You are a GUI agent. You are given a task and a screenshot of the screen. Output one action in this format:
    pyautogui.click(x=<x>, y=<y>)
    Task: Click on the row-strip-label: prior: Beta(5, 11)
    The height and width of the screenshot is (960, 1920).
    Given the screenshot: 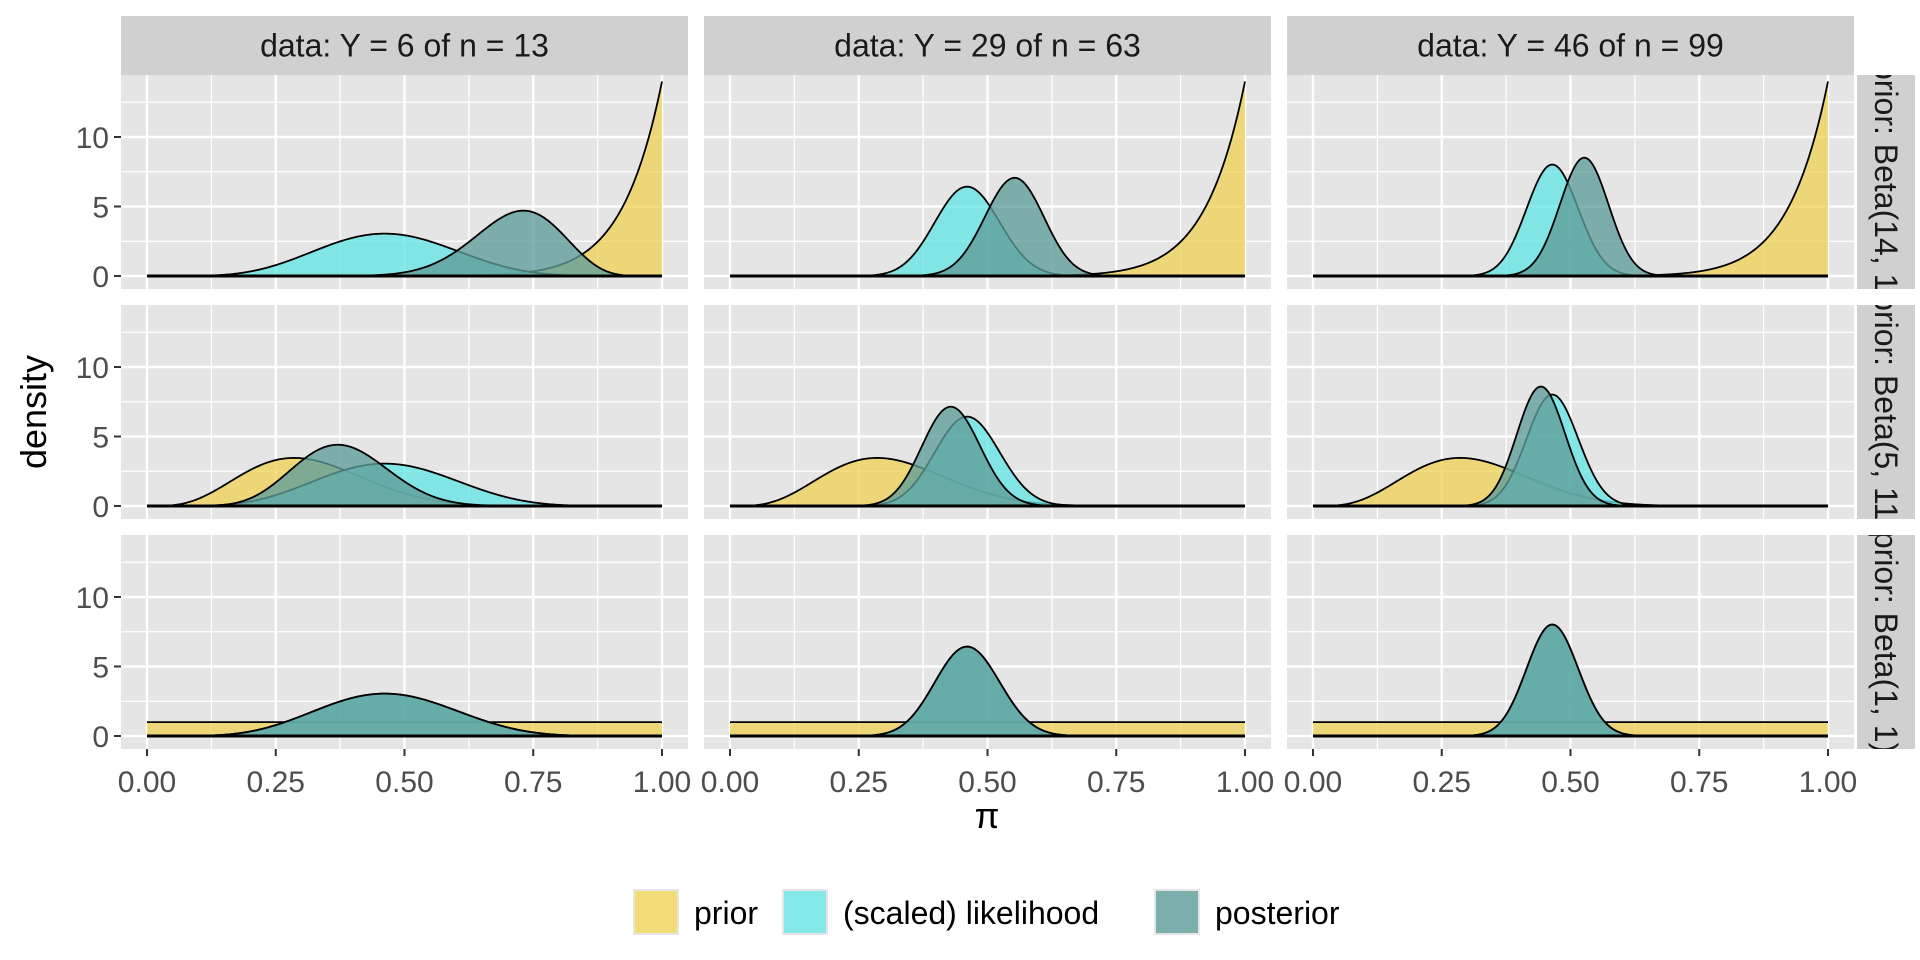 What is the action you would take?
    pyautogui.click(x=1886, y=412)
    